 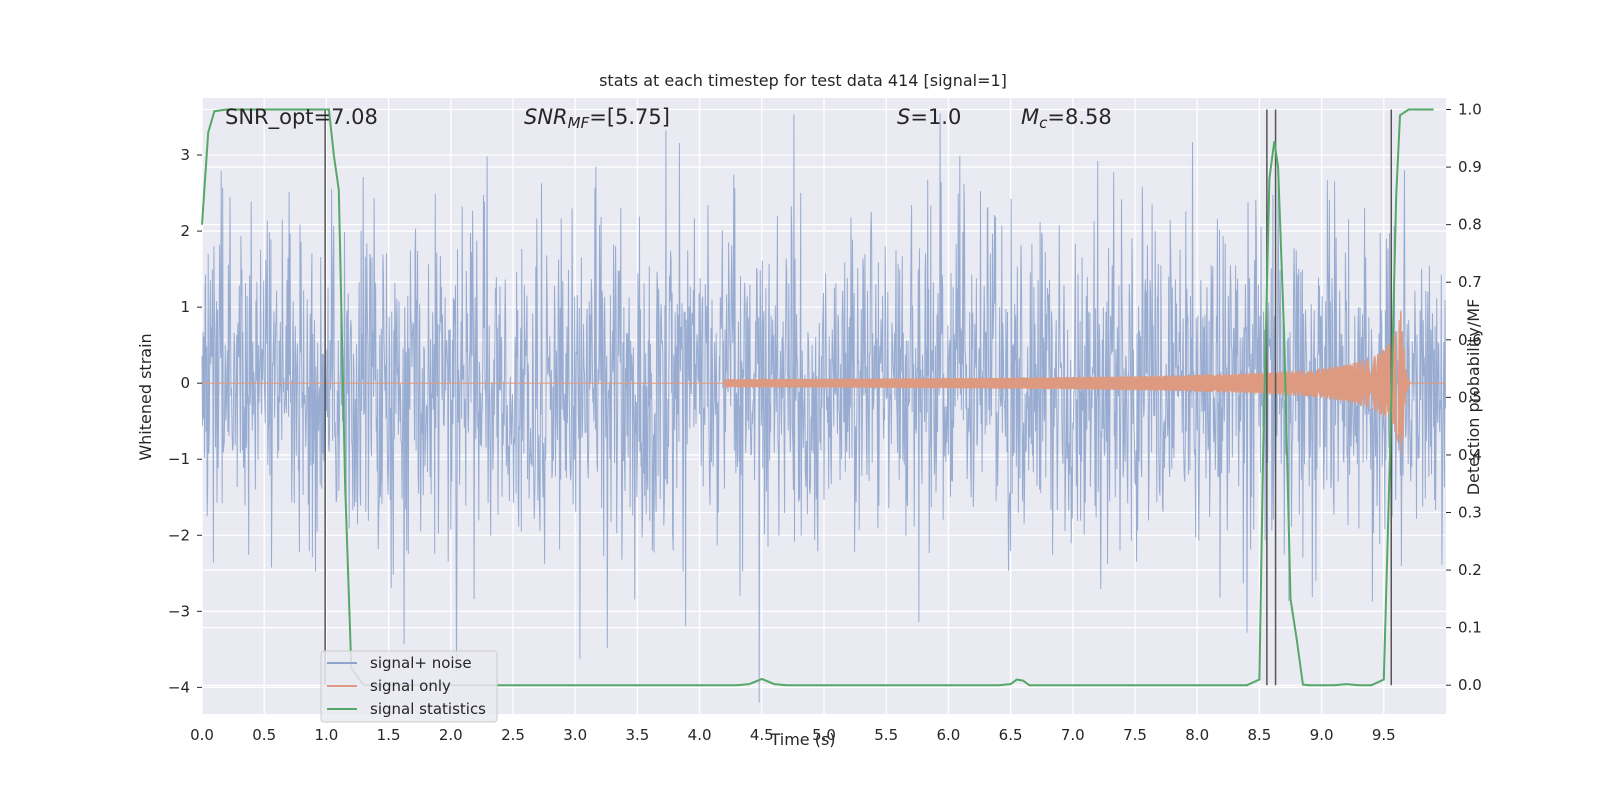 I want to click on legend-label-signal-noise: signal+ noise, so click(x=421, y=663).